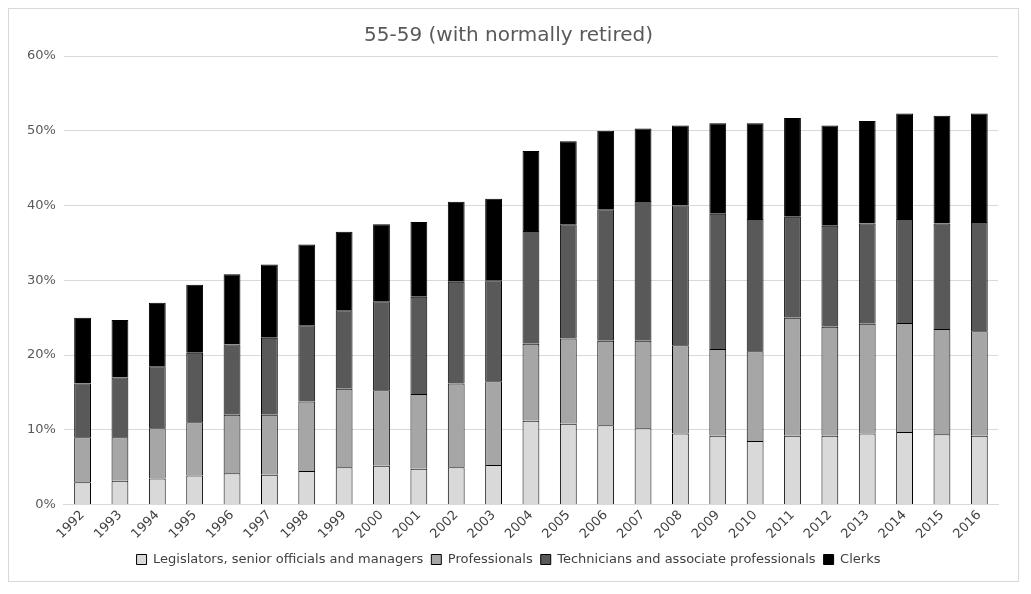 This screenshot has width=1031, height=594. What do you see at coordinates (45, 503) in the screenshot?
I see `y-tick-label: 0%` at bounding box center [45, 503].